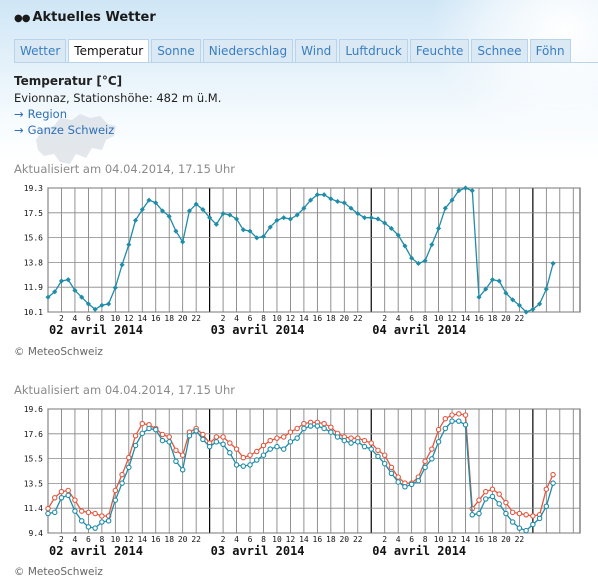  Describe the element at coordinates (124, 169) in the screenshot. I see `chart1-updated: Aktualisiert am 04.04.2014, 17.15 Uhr` at that location.